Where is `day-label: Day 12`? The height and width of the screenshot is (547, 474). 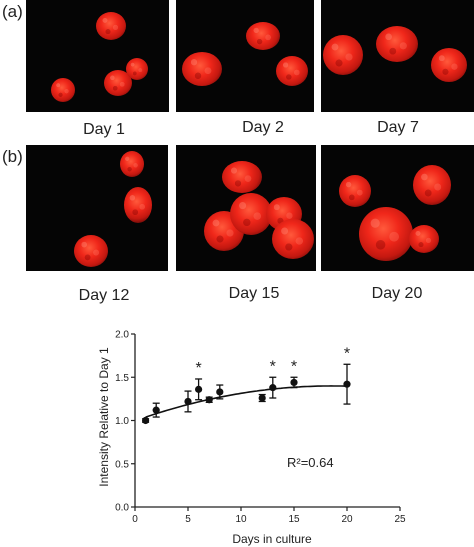
day-label: Day 12 is located at coordinates (104, 295).